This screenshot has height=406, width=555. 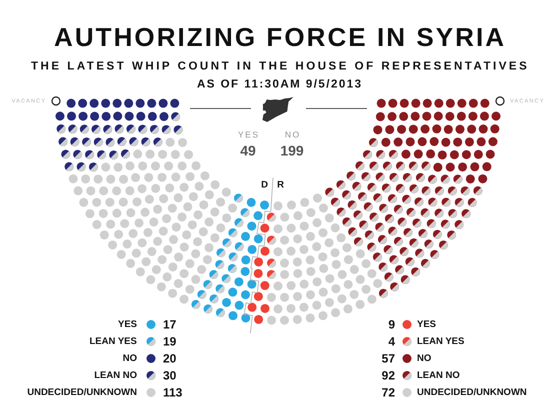 I want to click on data-label: 30, so click(x=170, y=375).